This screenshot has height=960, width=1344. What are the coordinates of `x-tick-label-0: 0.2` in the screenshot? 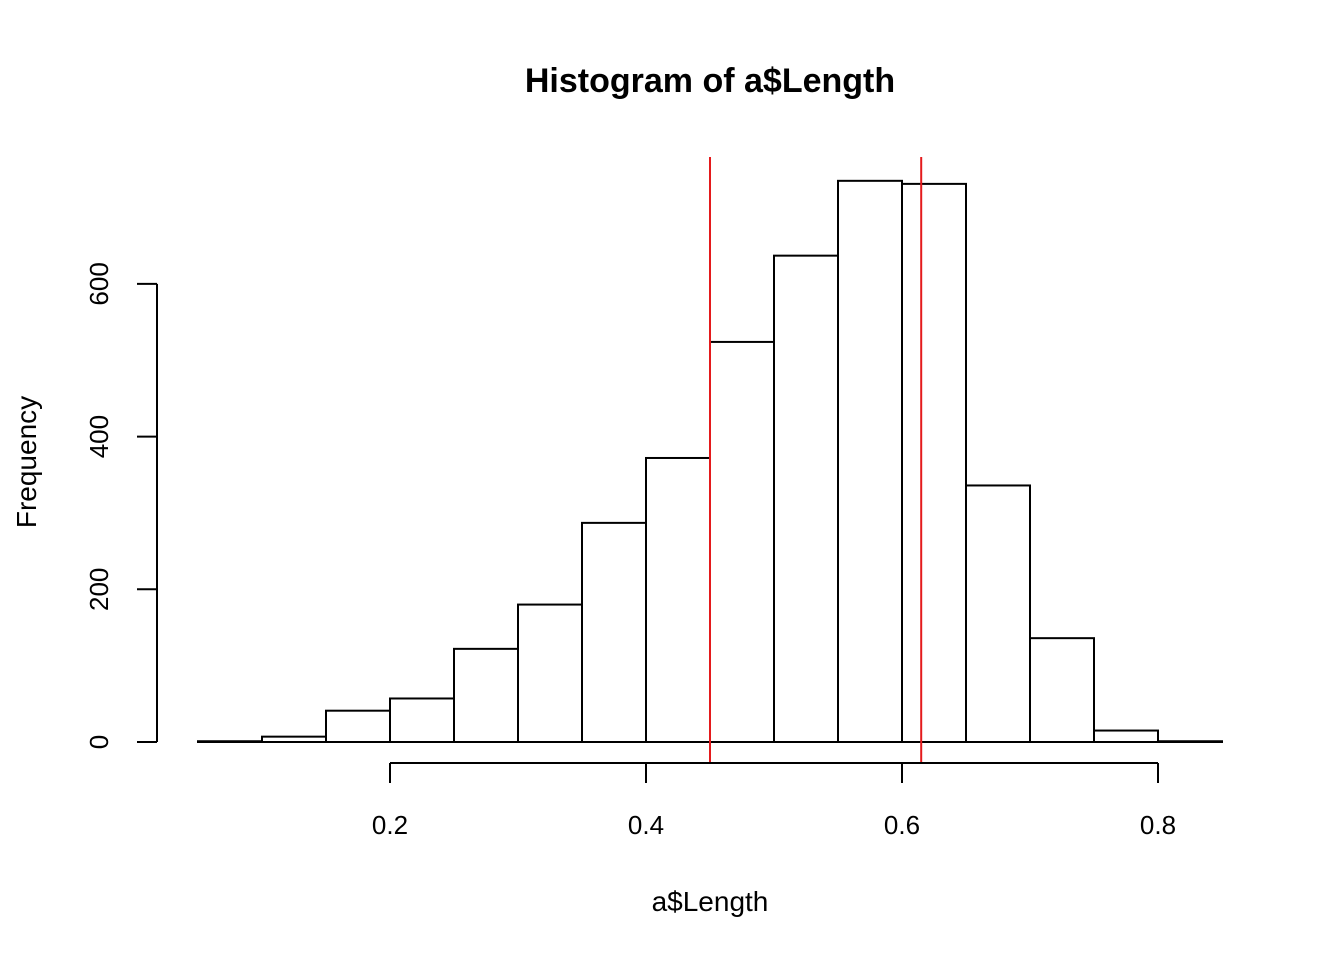 It's located at (390, 825).